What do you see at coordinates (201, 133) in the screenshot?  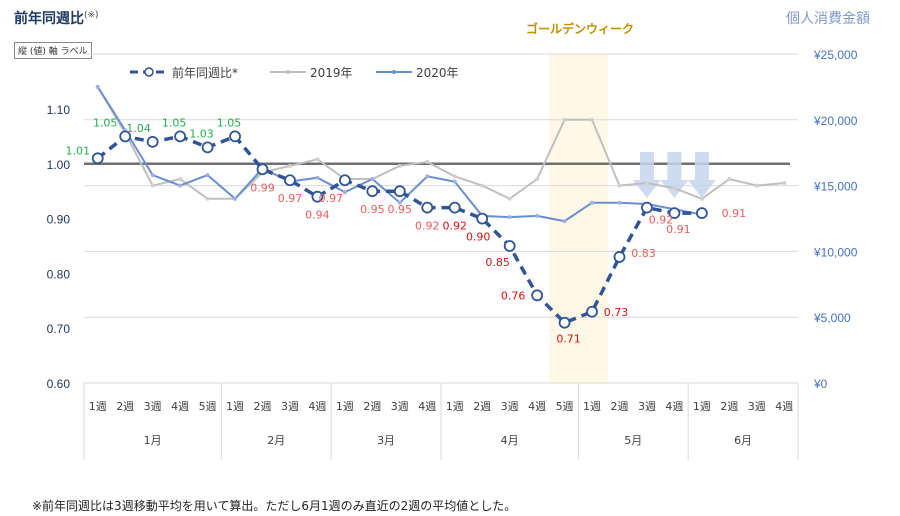 I see `data-label: 1.03` at bounding box center [201, 133].